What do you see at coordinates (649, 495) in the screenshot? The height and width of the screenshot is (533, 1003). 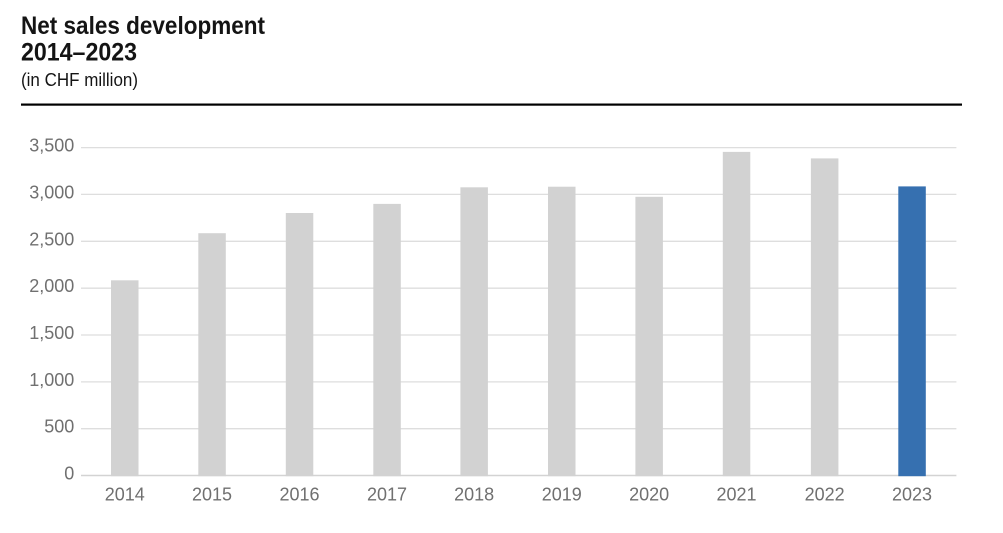 I see `svg-text: 2020` at bounding box center [649, 495].